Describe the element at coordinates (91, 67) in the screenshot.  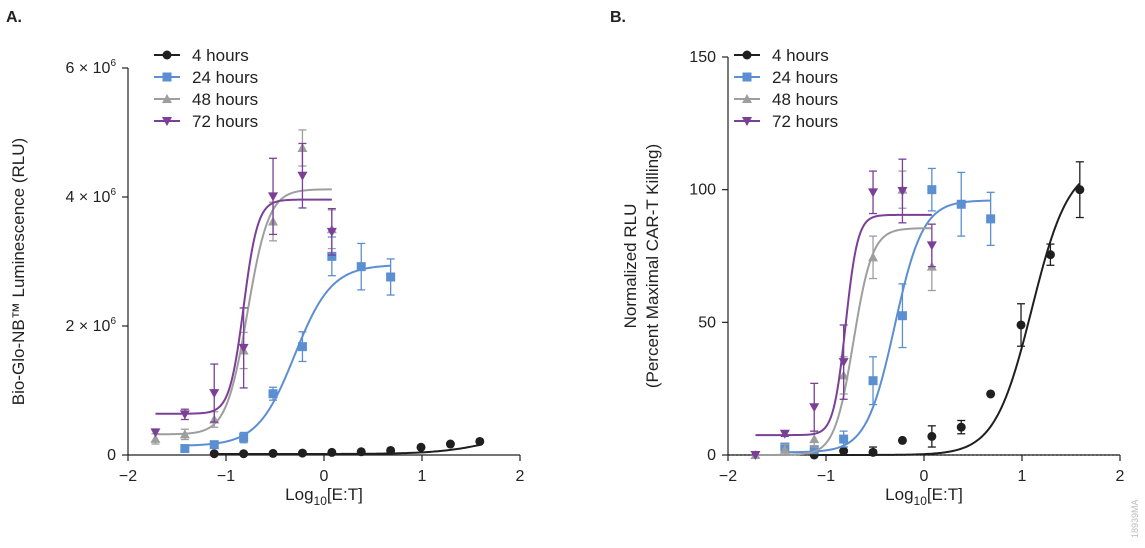
I see `y-tick-label: 6 × 10⁶` at that location.